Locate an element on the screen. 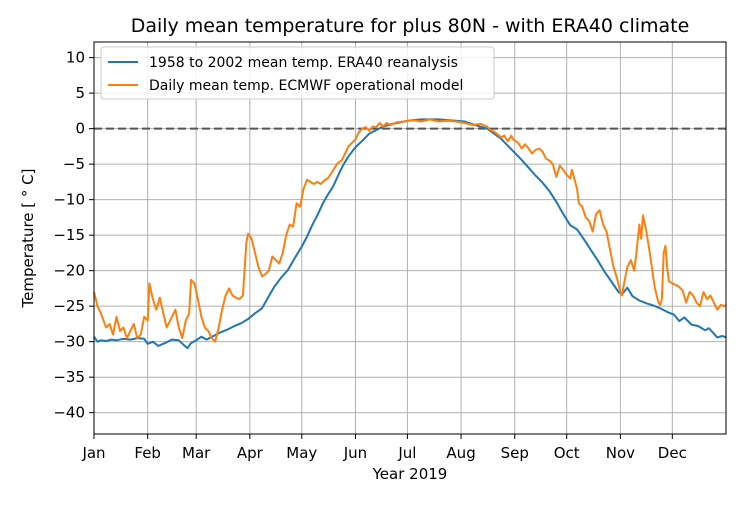 This screenshot has height=508, width=744. y-tick-label: 10 is located at coordinates (75, 58).